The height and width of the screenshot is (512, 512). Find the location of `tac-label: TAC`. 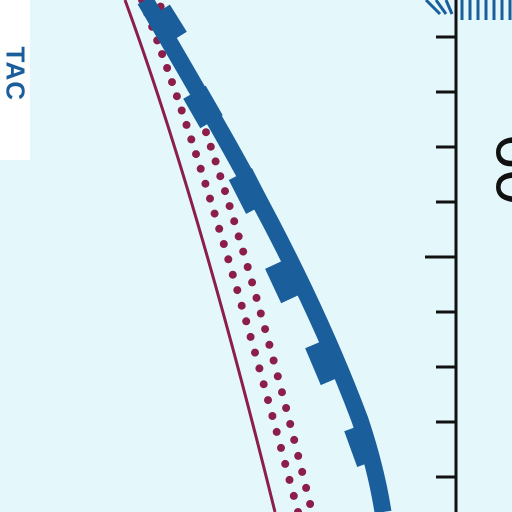

tac-label: TAC is located at coordinates (15, 74).